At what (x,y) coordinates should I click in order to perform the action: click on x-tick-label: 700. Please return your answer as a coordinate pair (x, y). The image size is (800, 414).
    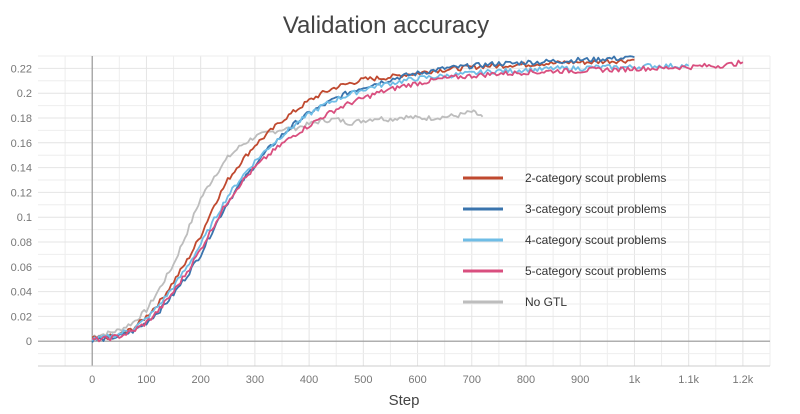
    Looking at the image, I should click on (472, 380).